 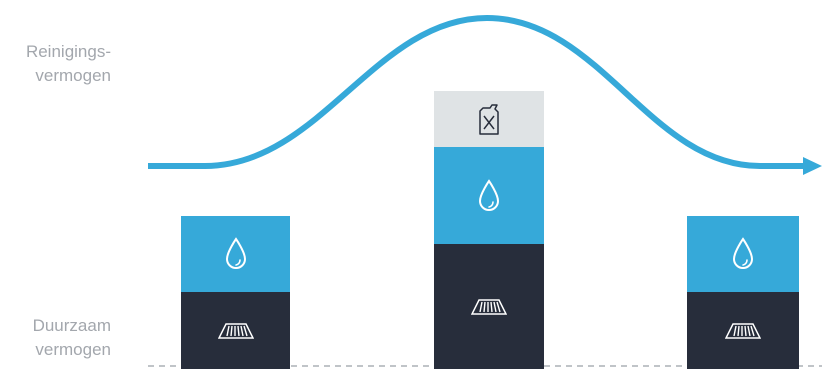 What do you see at coordinates (68, 51) in the screenshot?
I see `cleaning-power-label-line1: Reinigings-` at bounding box center [68, 51].